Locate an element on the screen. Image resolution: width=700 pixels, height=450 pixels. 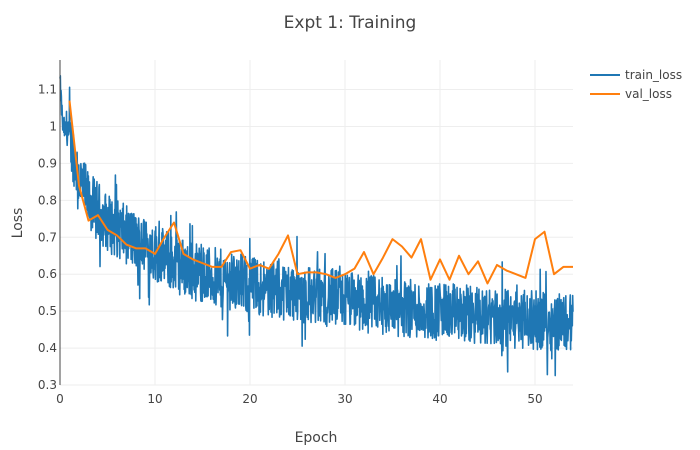
legend-label: train_loss is located at coordinates (653, 75).